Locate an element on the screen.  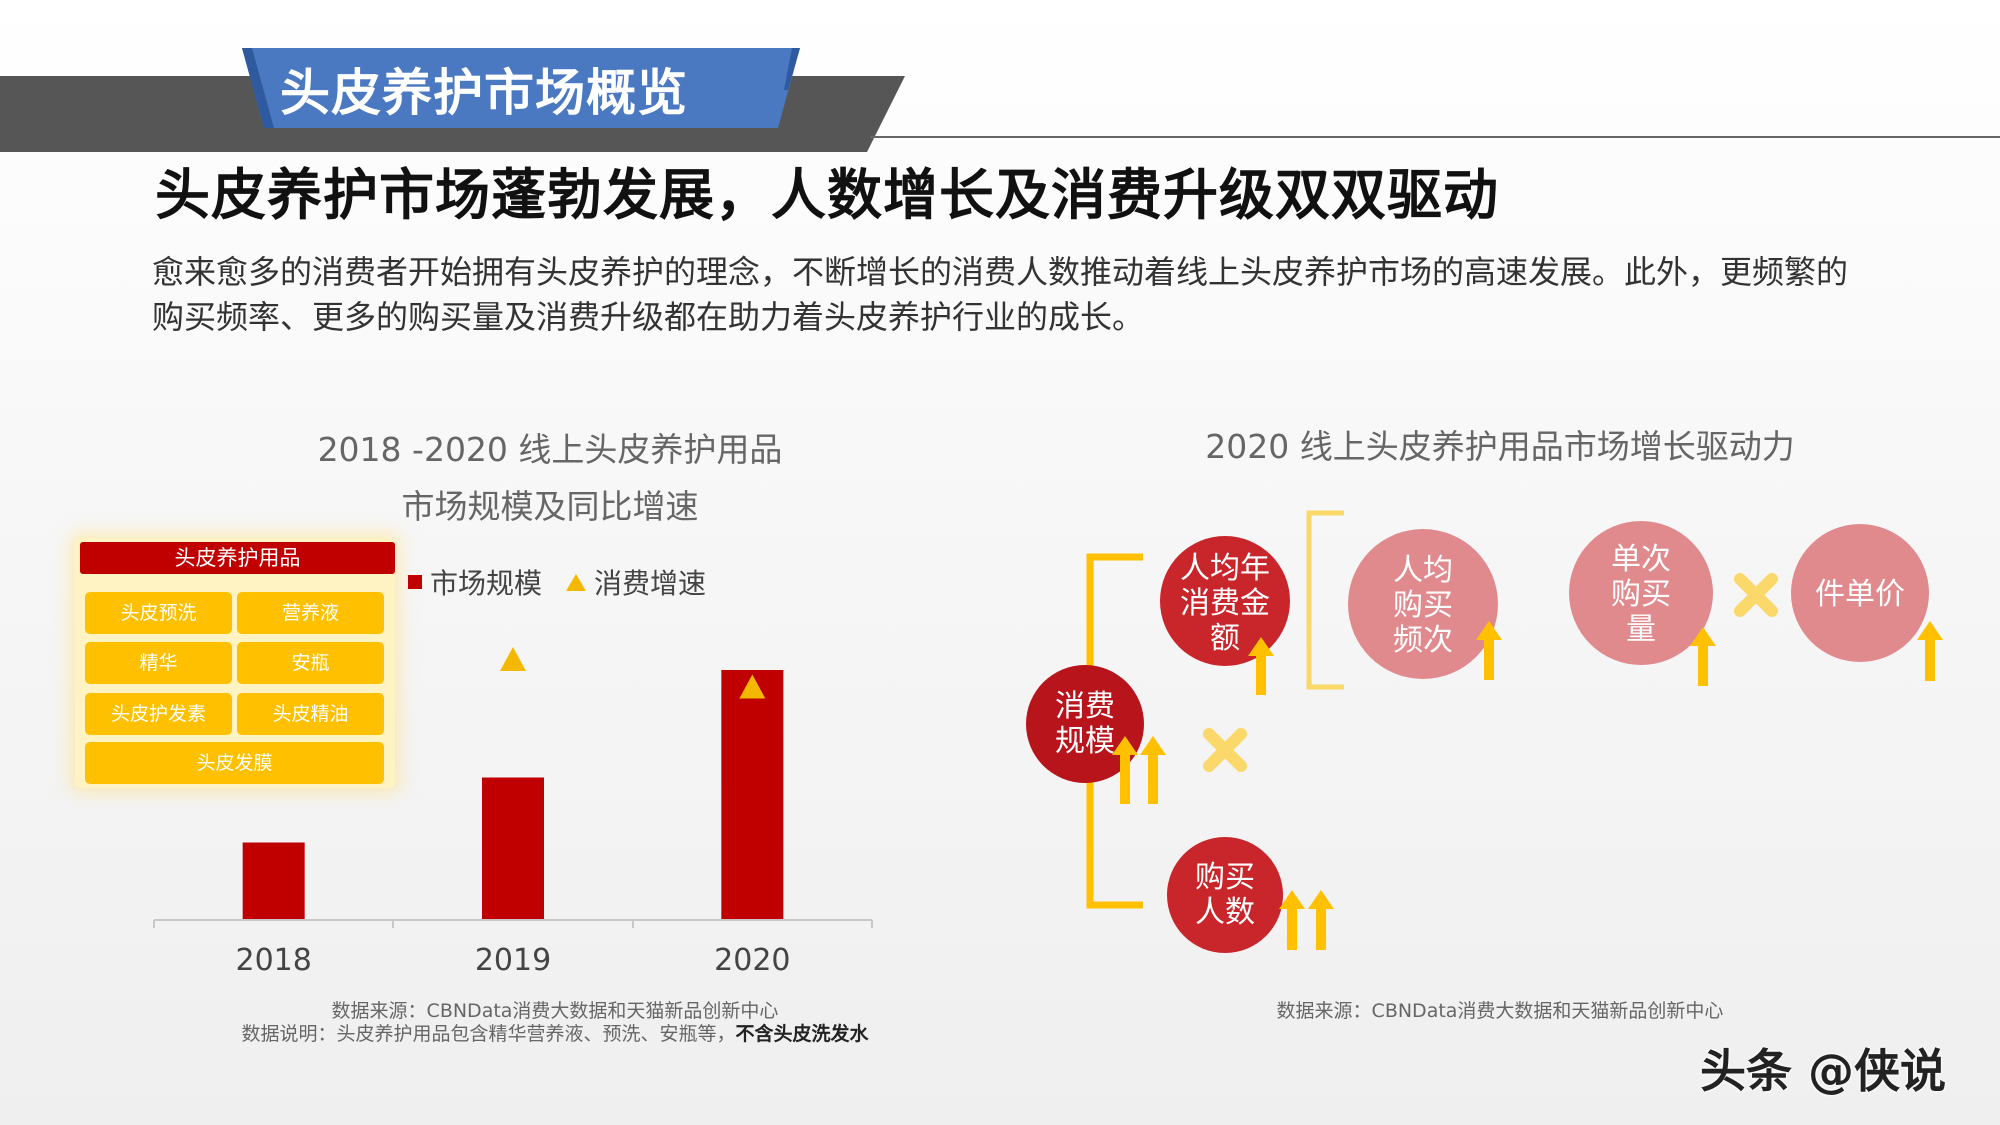
node-spend-label-2: 消费金 is located at coordinates (1225, 603).